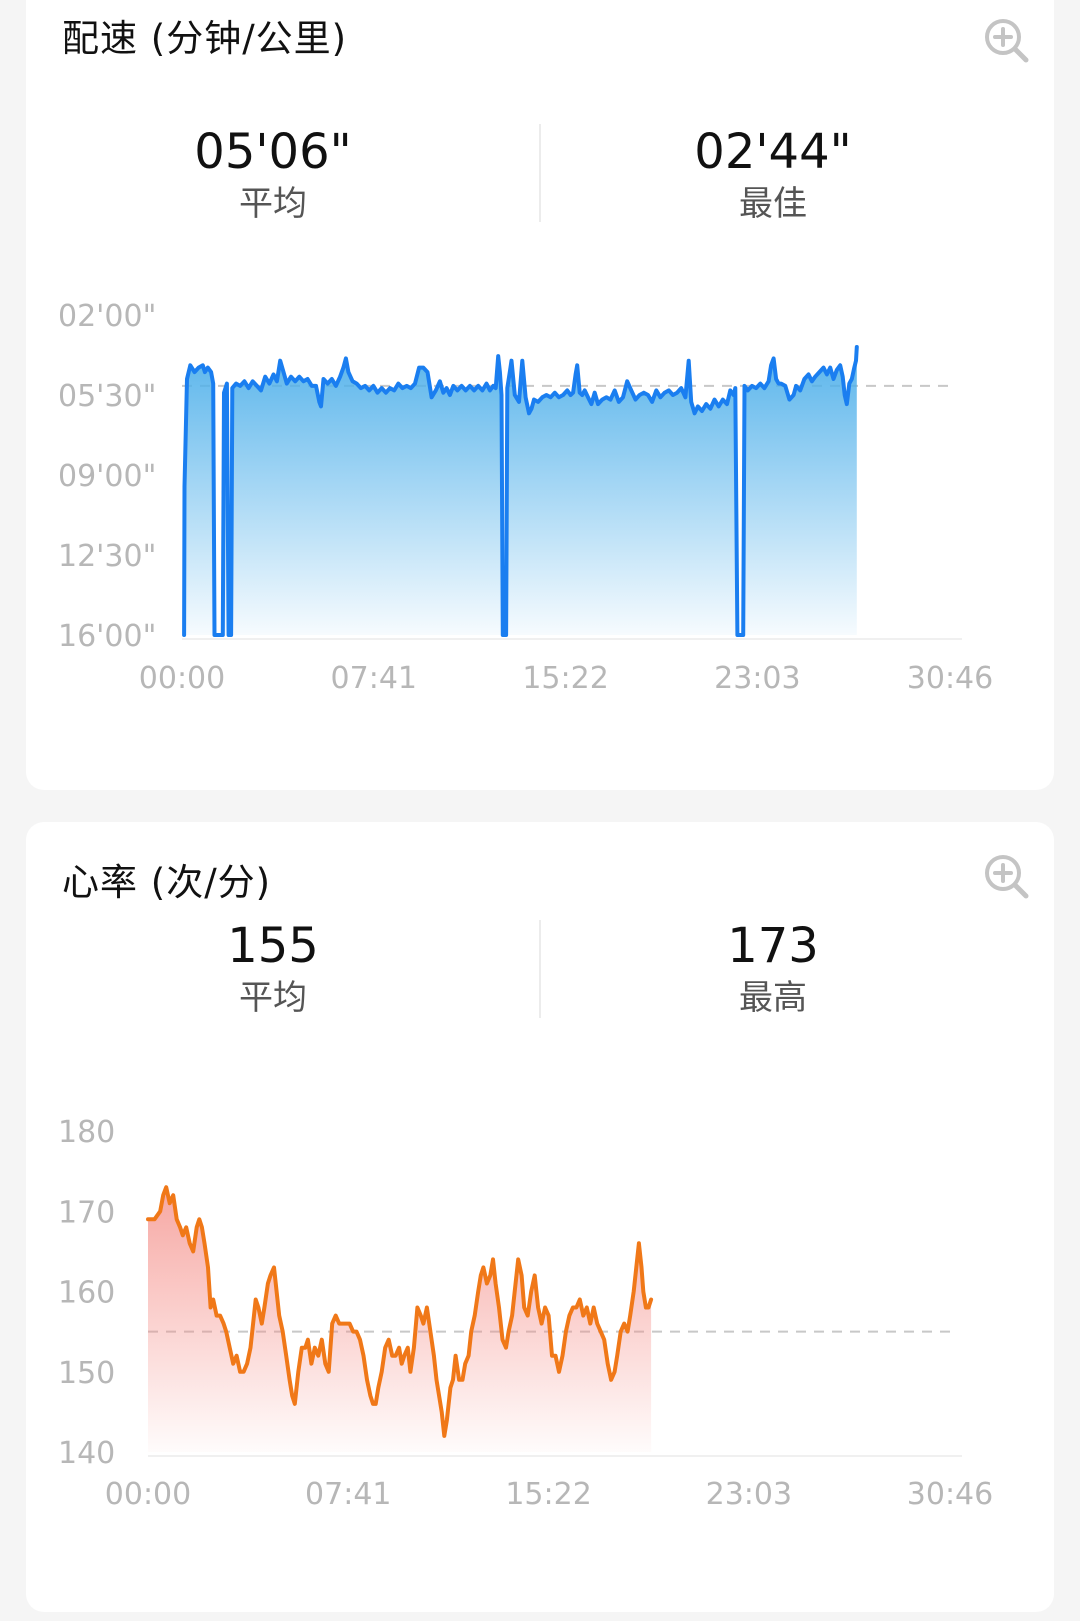 This screenshot has height=1621, width=1080. I want to click on pace-average-label: 平均, so click(273, 204).